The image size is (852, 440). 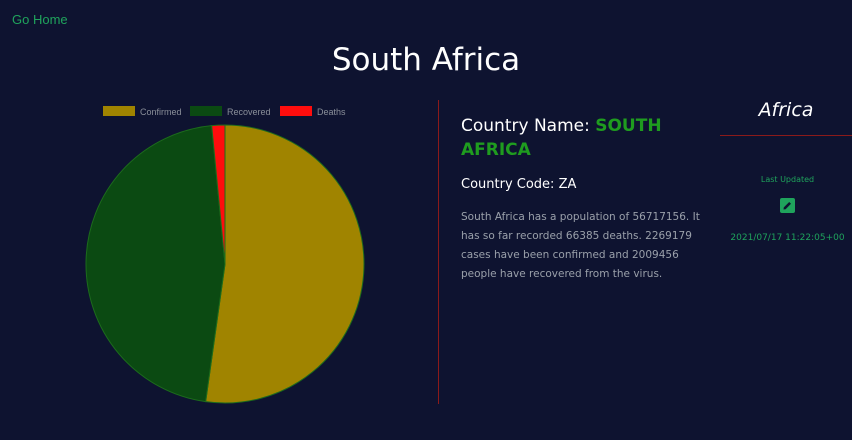 I want to click on pie-slice-confirmed, so click(x=285, y=264).